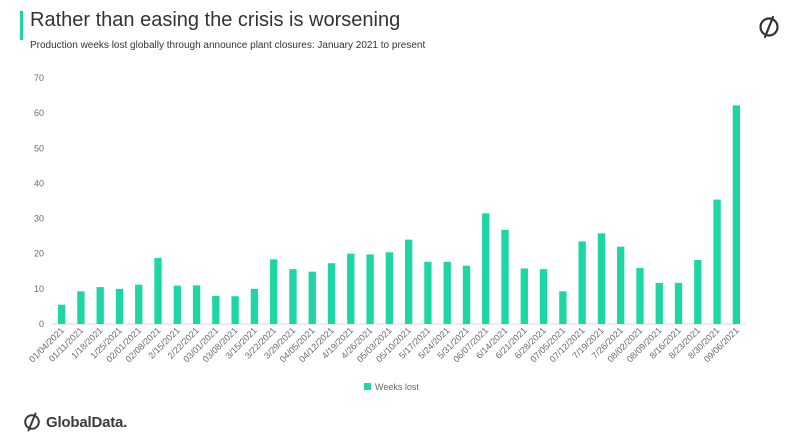 The height and width of the screenshot is (445, 800). What do you see at coordinates (769, 27) in the screenshot?
I see `globaldata-mark-icon` at bounding box center [769, 27].